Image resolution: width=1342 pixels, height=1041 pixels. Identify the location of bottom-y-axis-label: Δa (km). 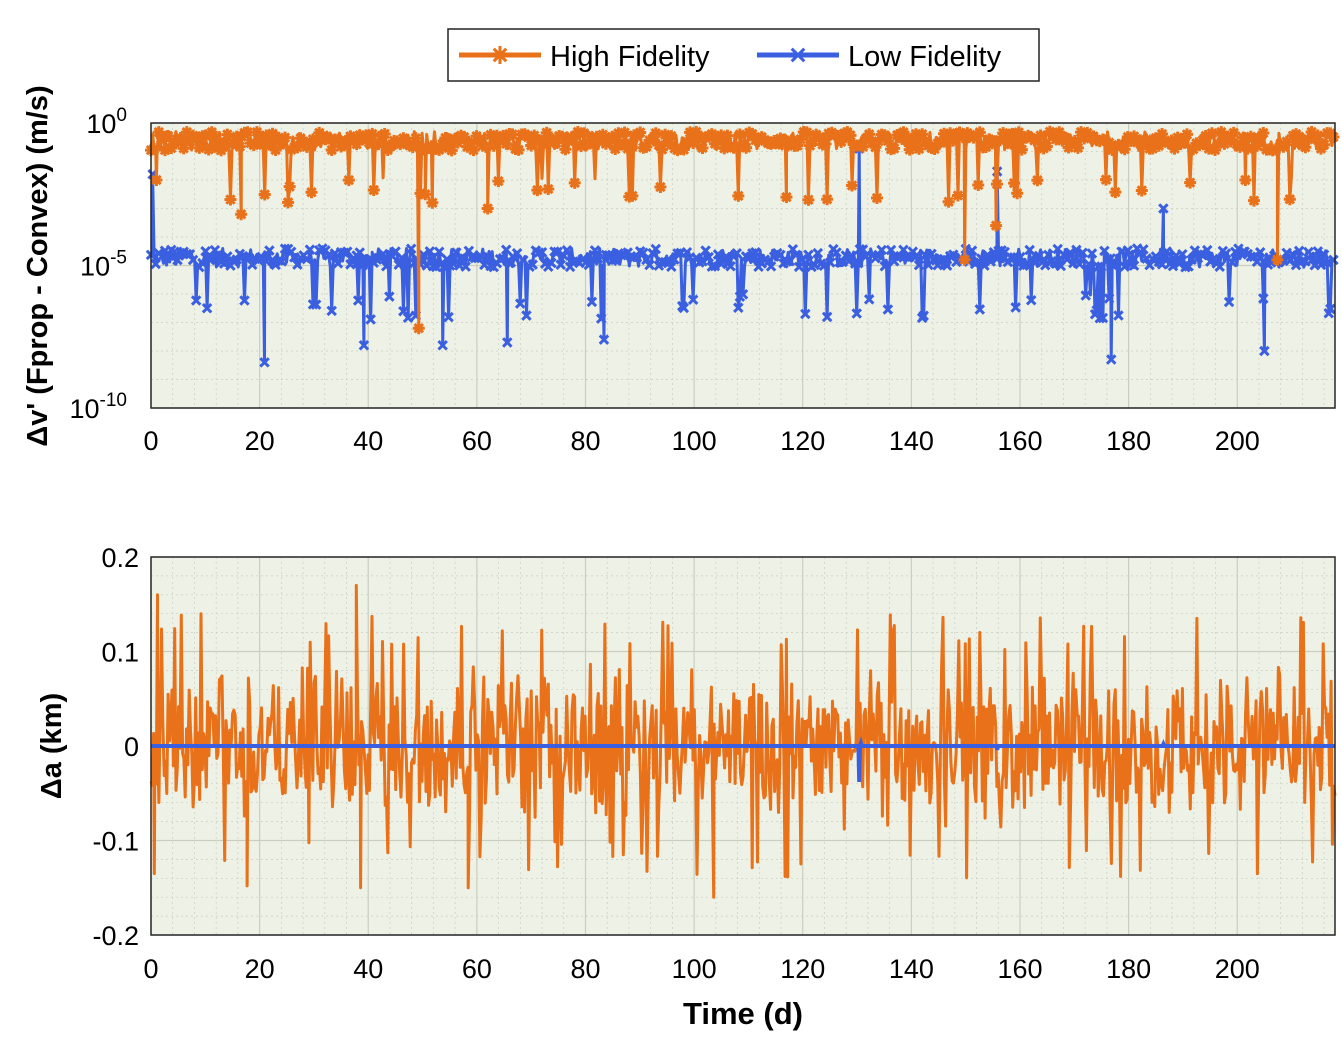
(52, 746).